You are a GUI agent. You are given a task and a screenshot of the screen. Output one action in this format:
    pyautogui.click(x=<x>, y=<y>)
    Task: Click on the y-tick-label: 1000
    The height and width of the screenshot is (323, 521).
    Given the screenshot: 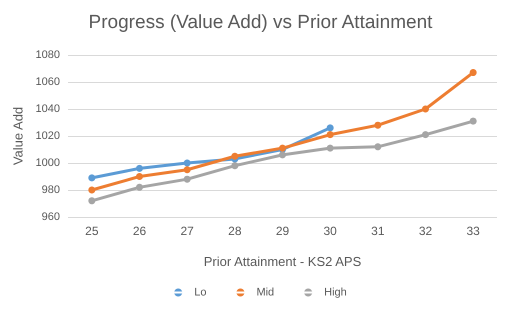 What is the action you would take?
    pyautogui.click(x=48, y=163)
    